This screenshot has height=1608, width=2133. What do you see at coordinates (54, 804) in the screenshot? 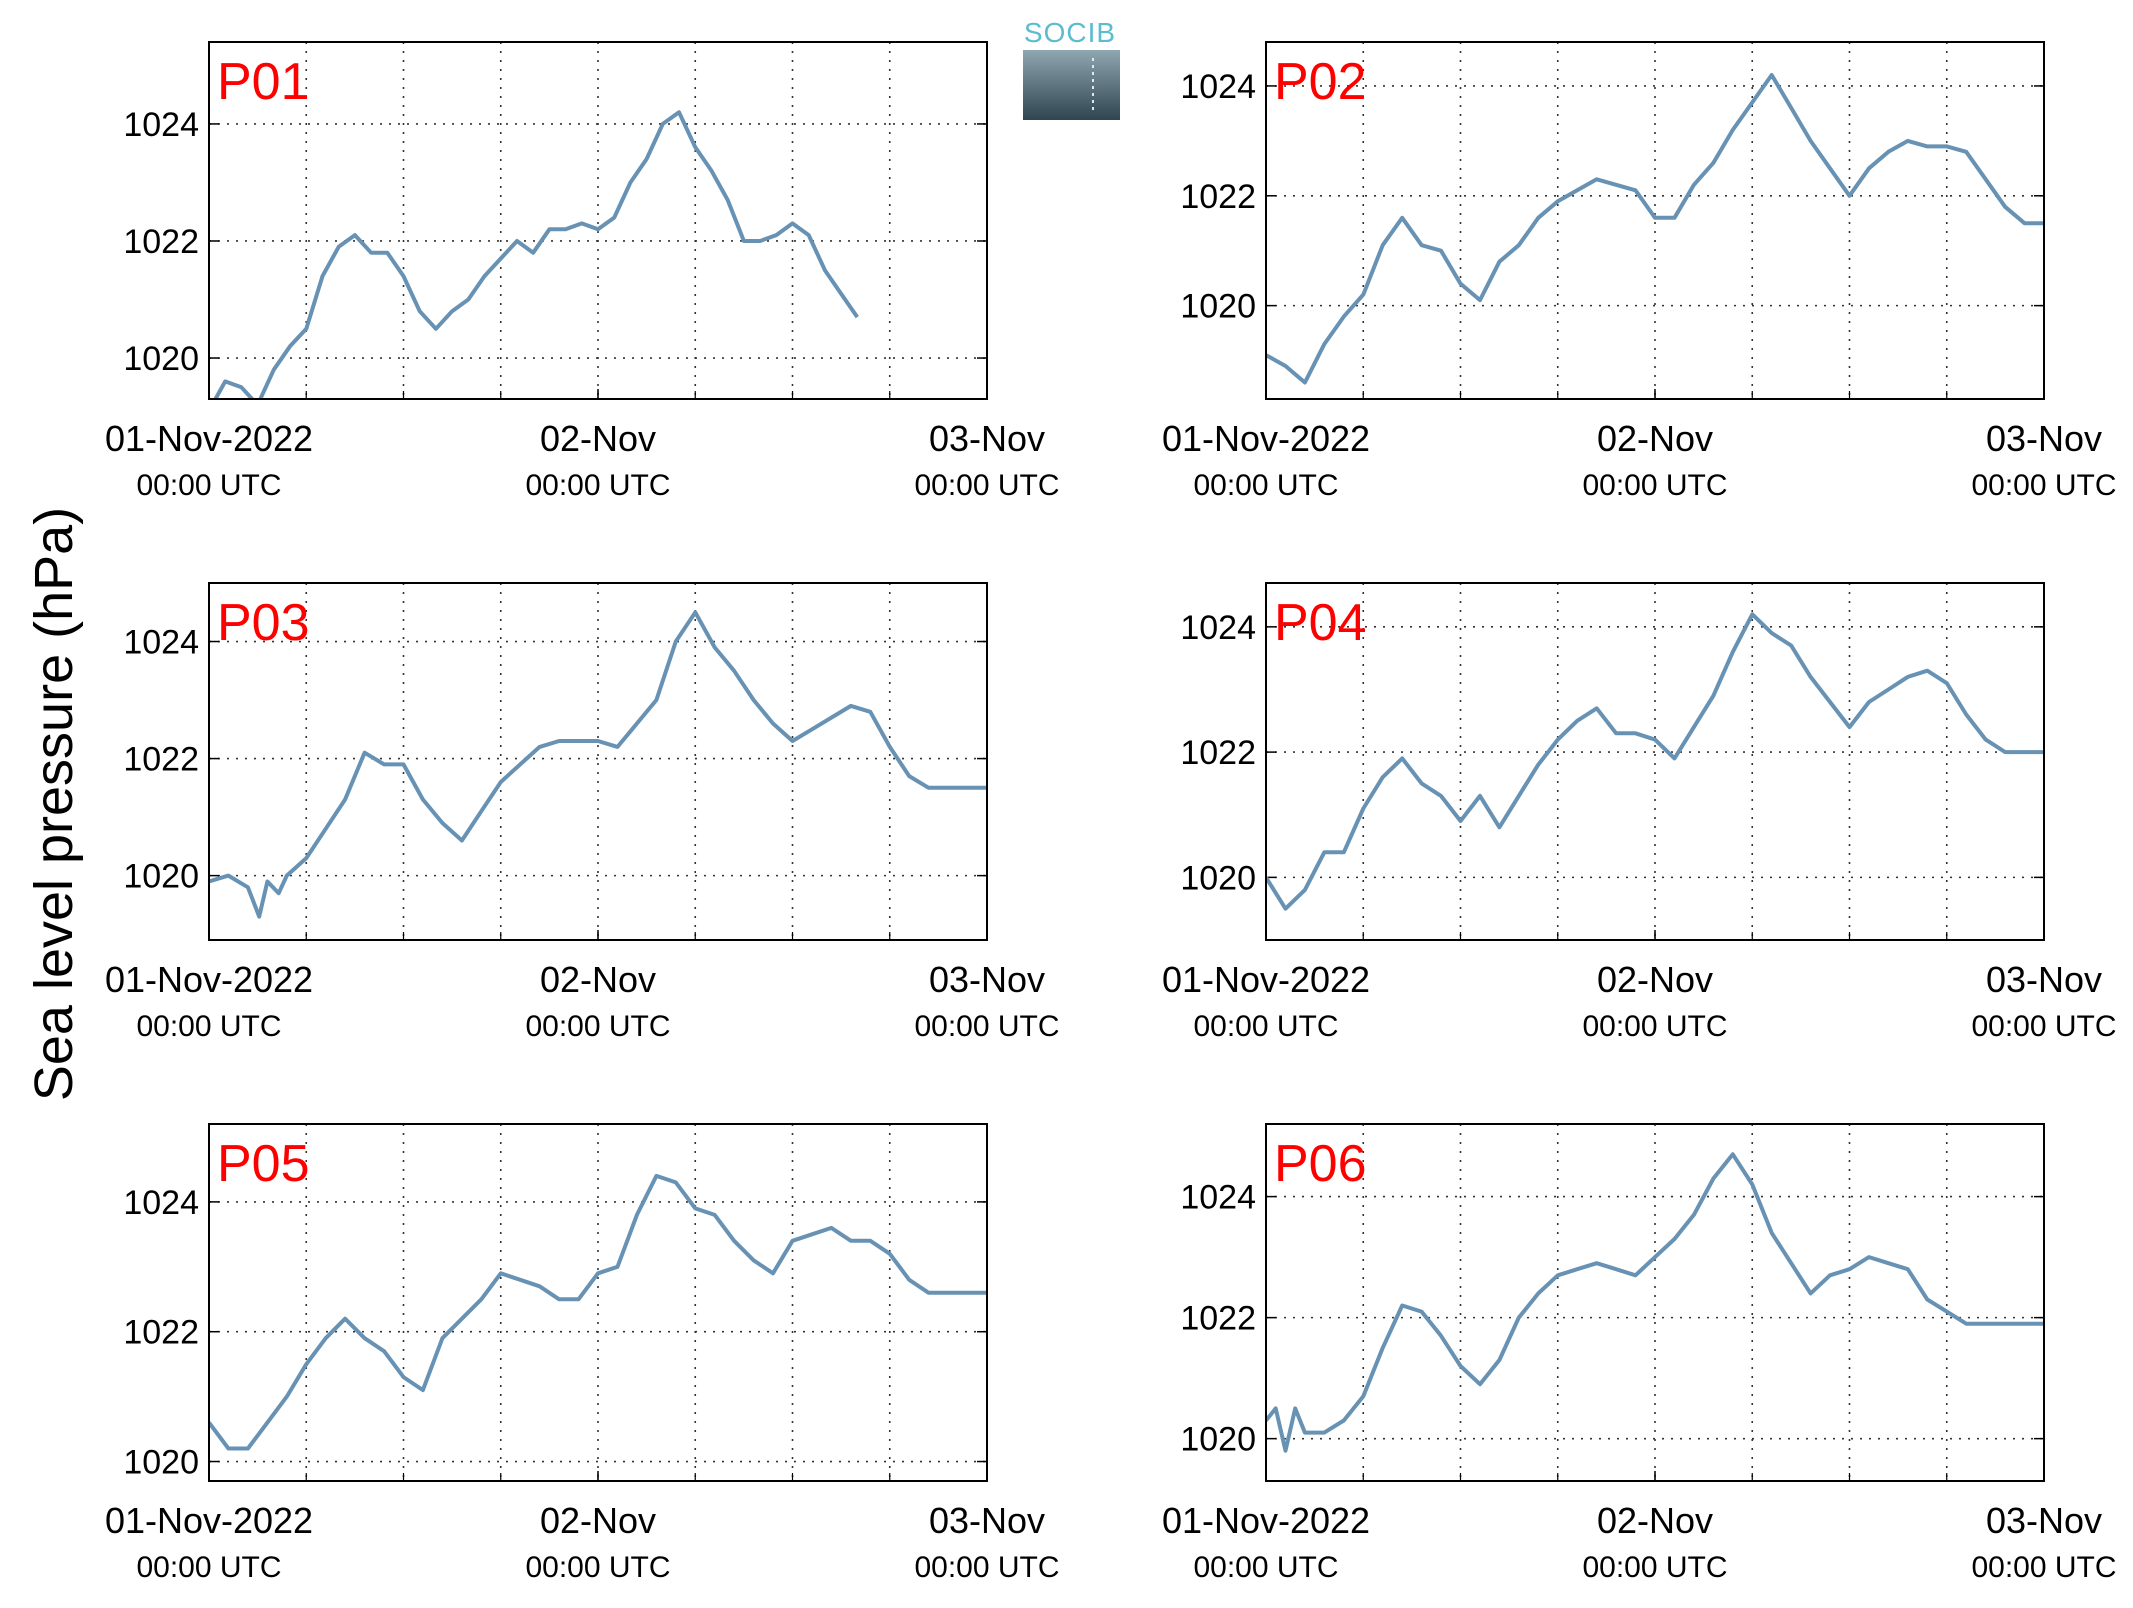
I see `y-axis-label: Sea level pressure (hPa)` at bounding box center [54, 804].